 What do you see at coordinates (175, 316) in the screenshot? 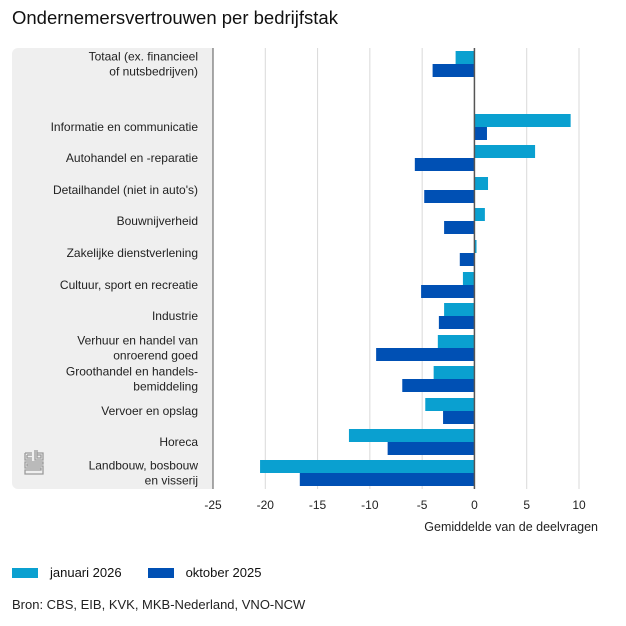
I see `category-label: Industrie` at bounding box center [175, 316].